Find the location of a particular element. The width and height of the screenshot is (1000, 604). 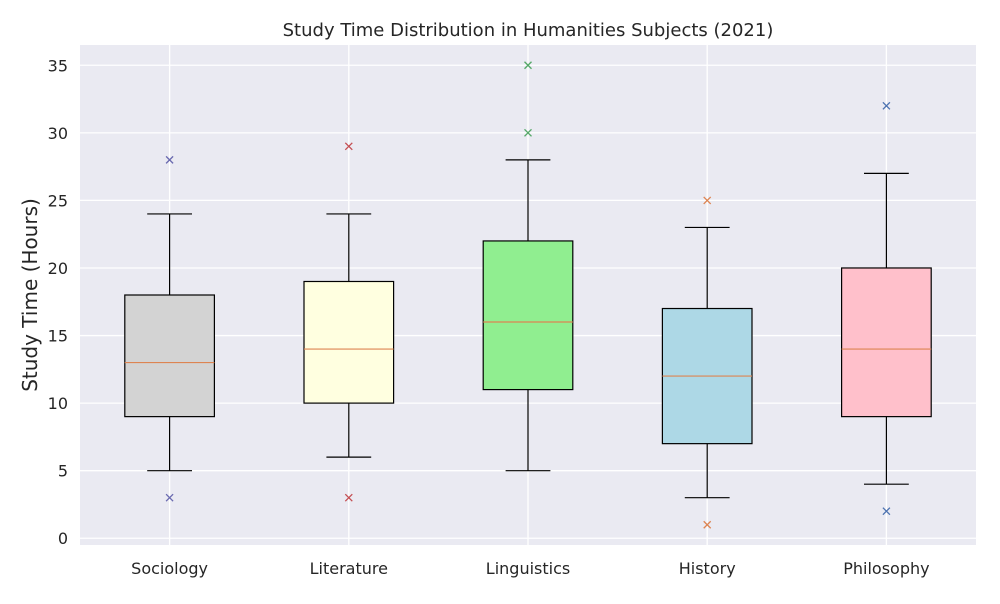

y-tick-label: 30 is located at coordinates (58, 133).